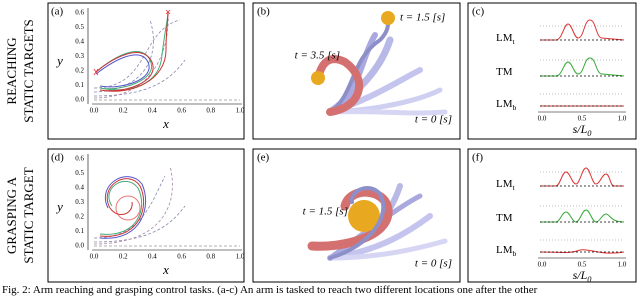  What do you see at coordinates (317, 56) in the screenshot?
I see `time-label: t = 3.5 [s]` at bounding box center [317, 56].